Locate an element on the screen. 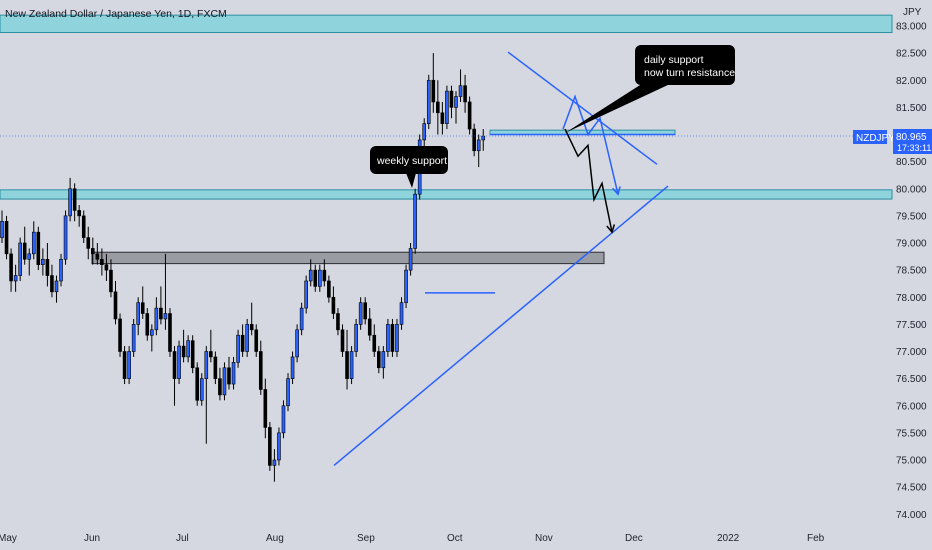 The width and height of the screenshot is (932, 550). y-tick-label: 79.500 is located at coordinates (911, 216).